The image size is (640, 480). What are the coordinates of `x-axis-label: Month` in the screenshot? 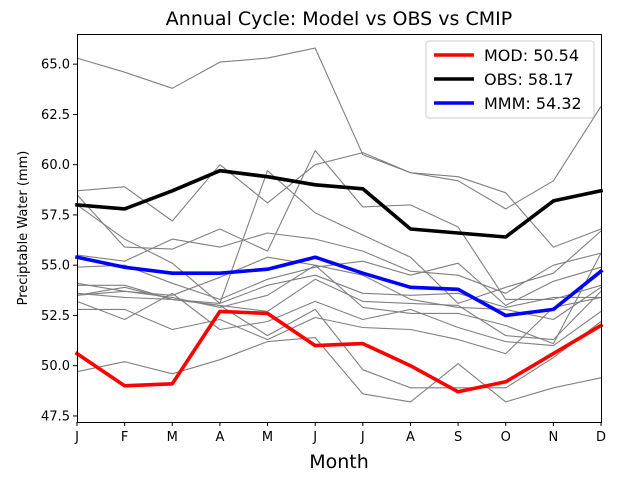 It's located at (339, 462).